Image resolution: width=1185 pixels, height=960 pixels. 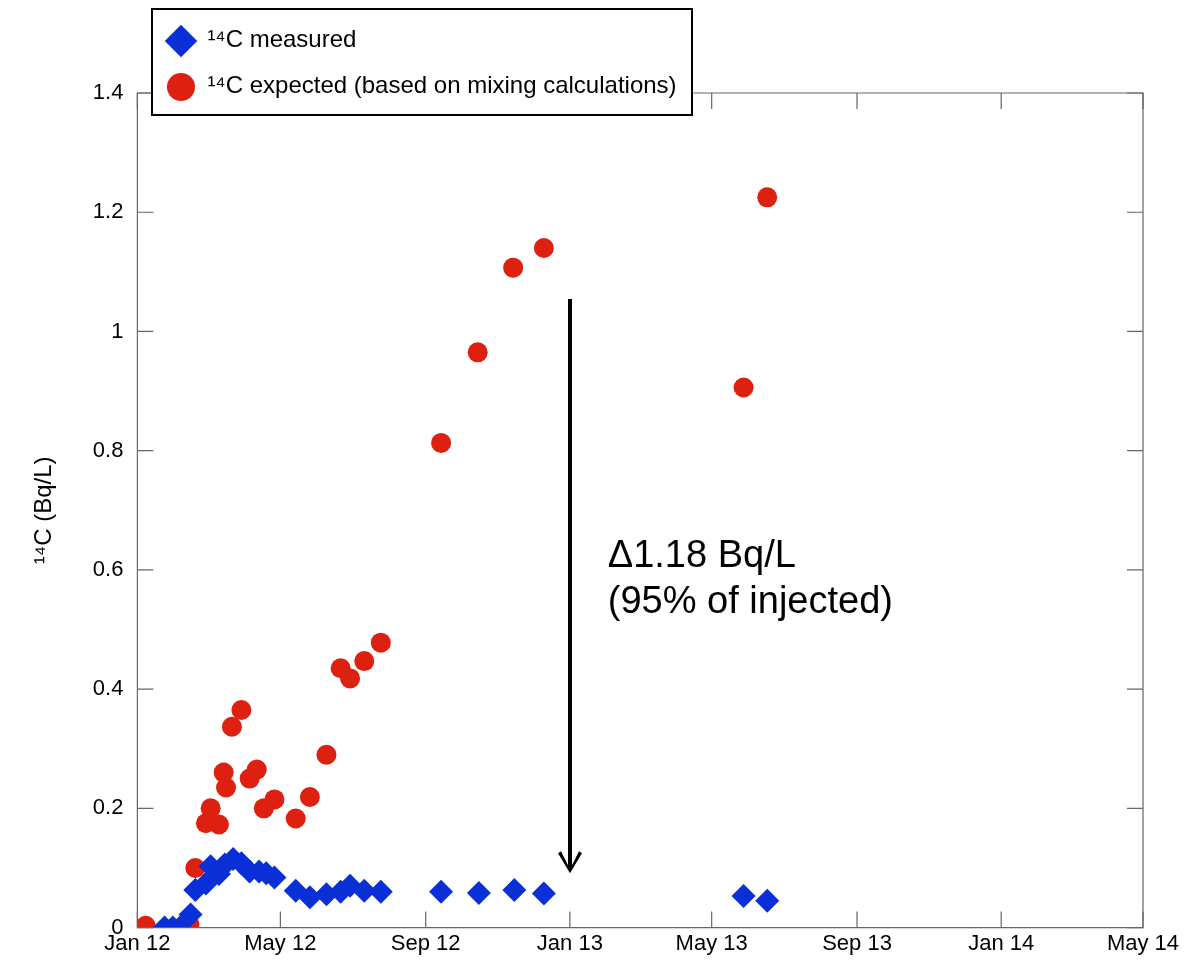 What do you see at coordinates (711, 942) in the screenshot?
I see `x-tick-label: May 13` at bounding box center [711, 942].